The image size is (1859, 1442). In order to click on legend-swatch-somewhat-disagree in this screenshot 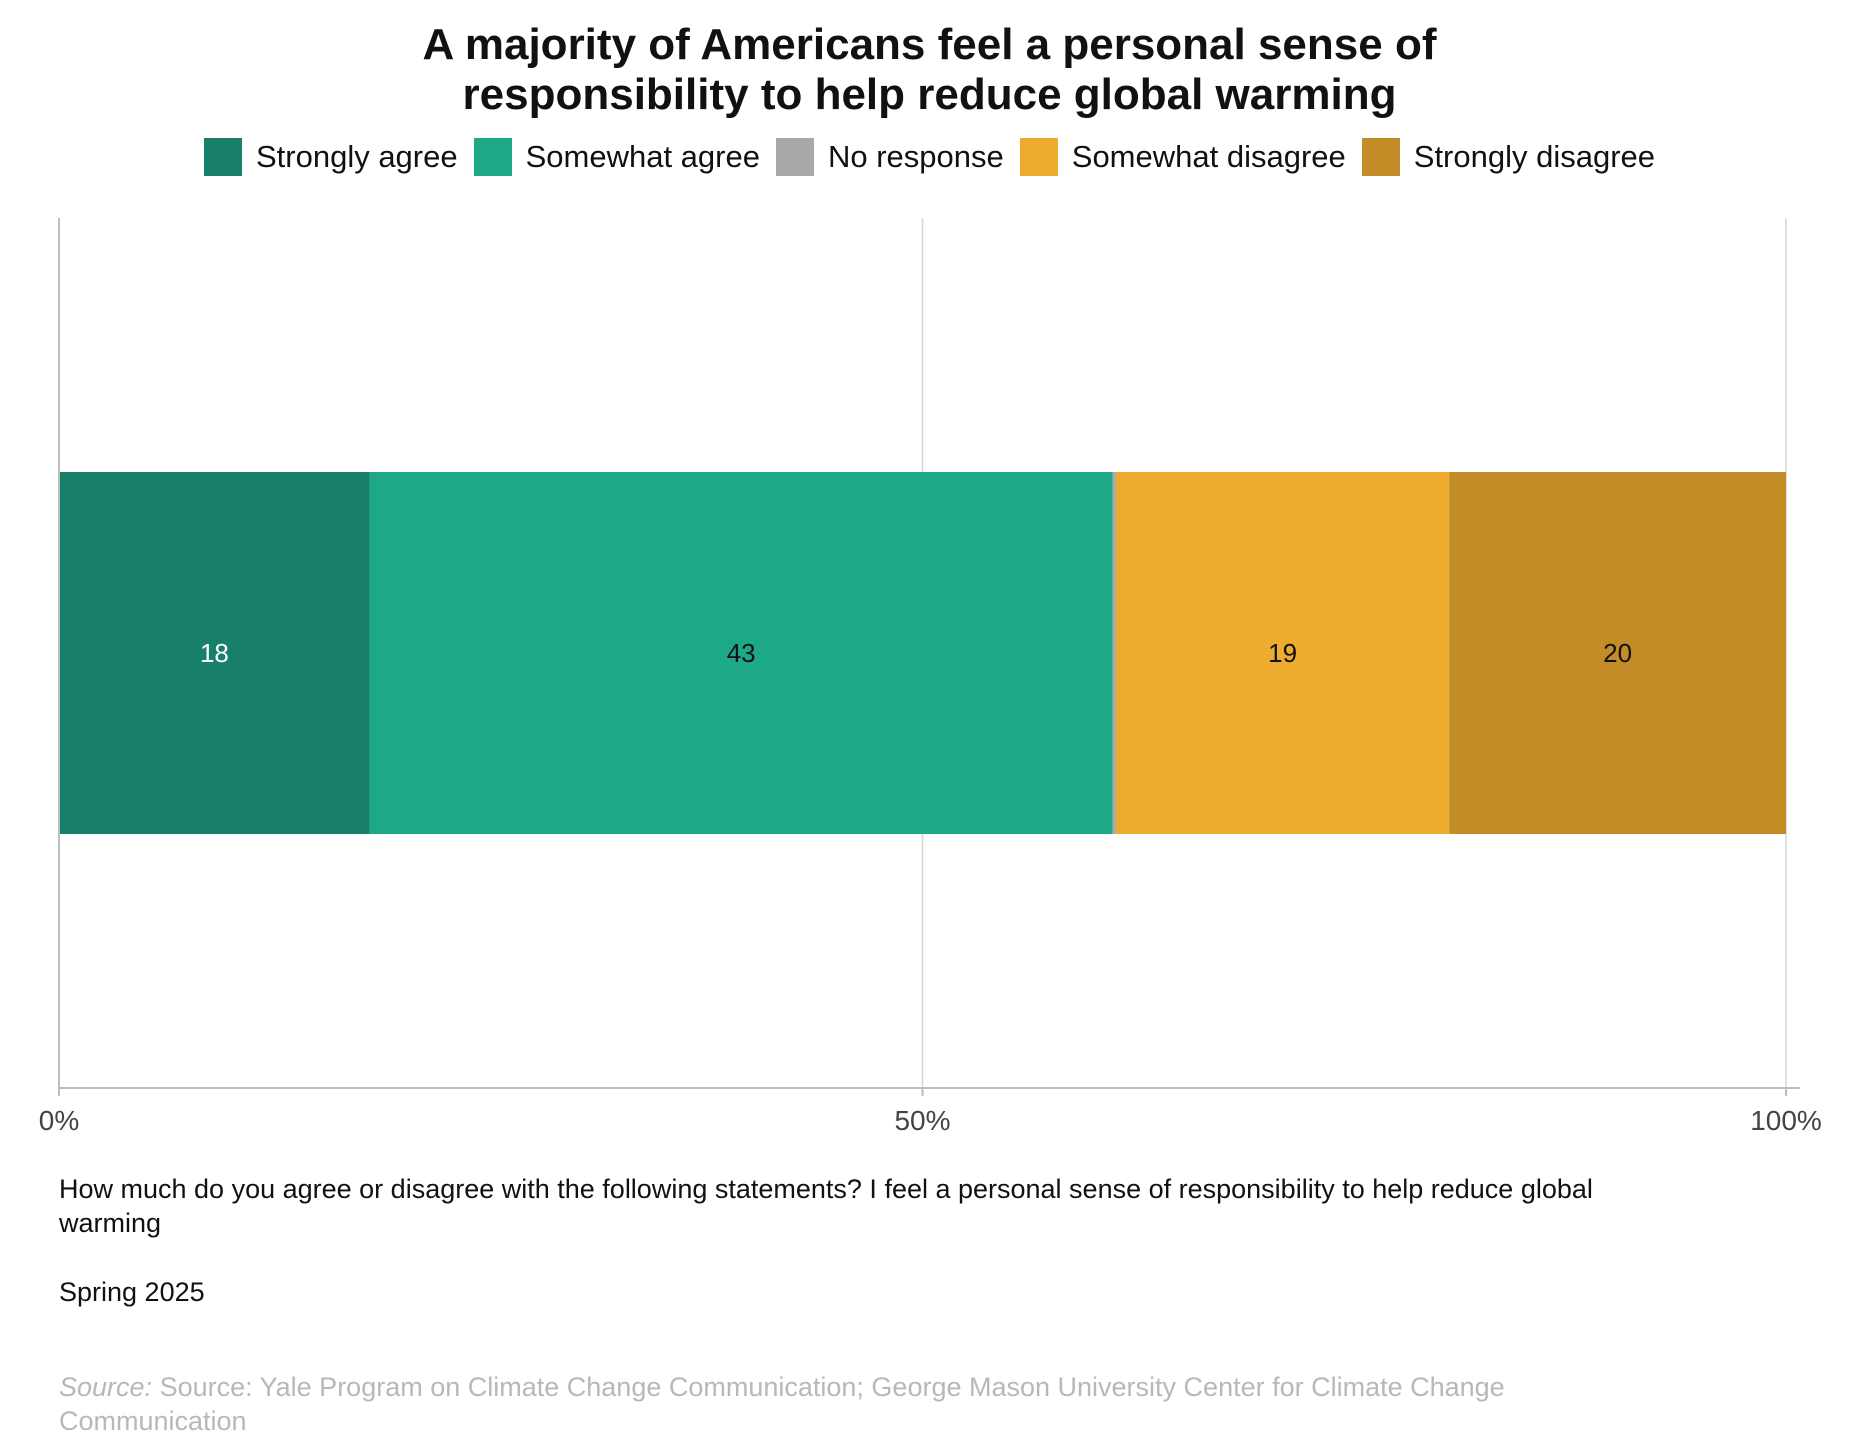, I will do `click(1038, 157)`.